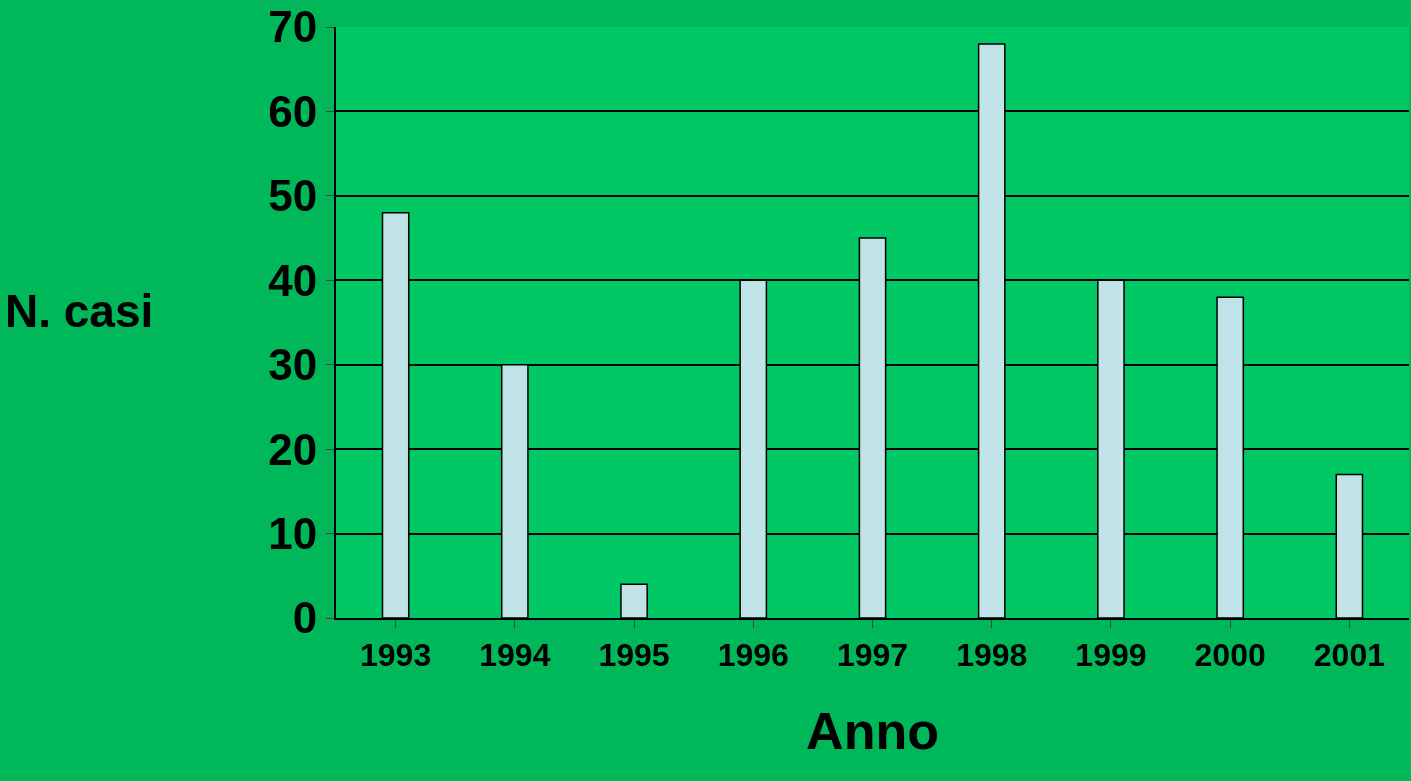 The width and height of the screenshot is (1411, 781). I want to click on x-axis-title: Anno, so click(872, 730).